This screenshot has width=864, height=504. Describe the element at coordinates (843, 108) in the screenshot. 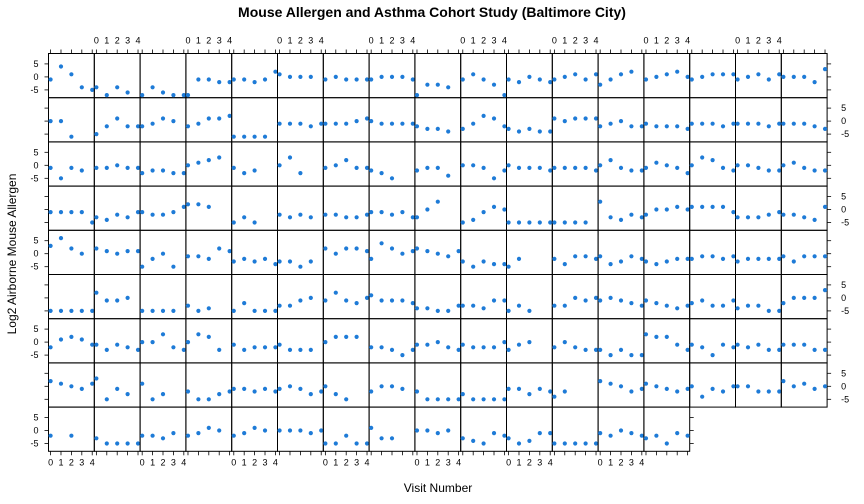

I see `y-tick-label: 5` at that location.